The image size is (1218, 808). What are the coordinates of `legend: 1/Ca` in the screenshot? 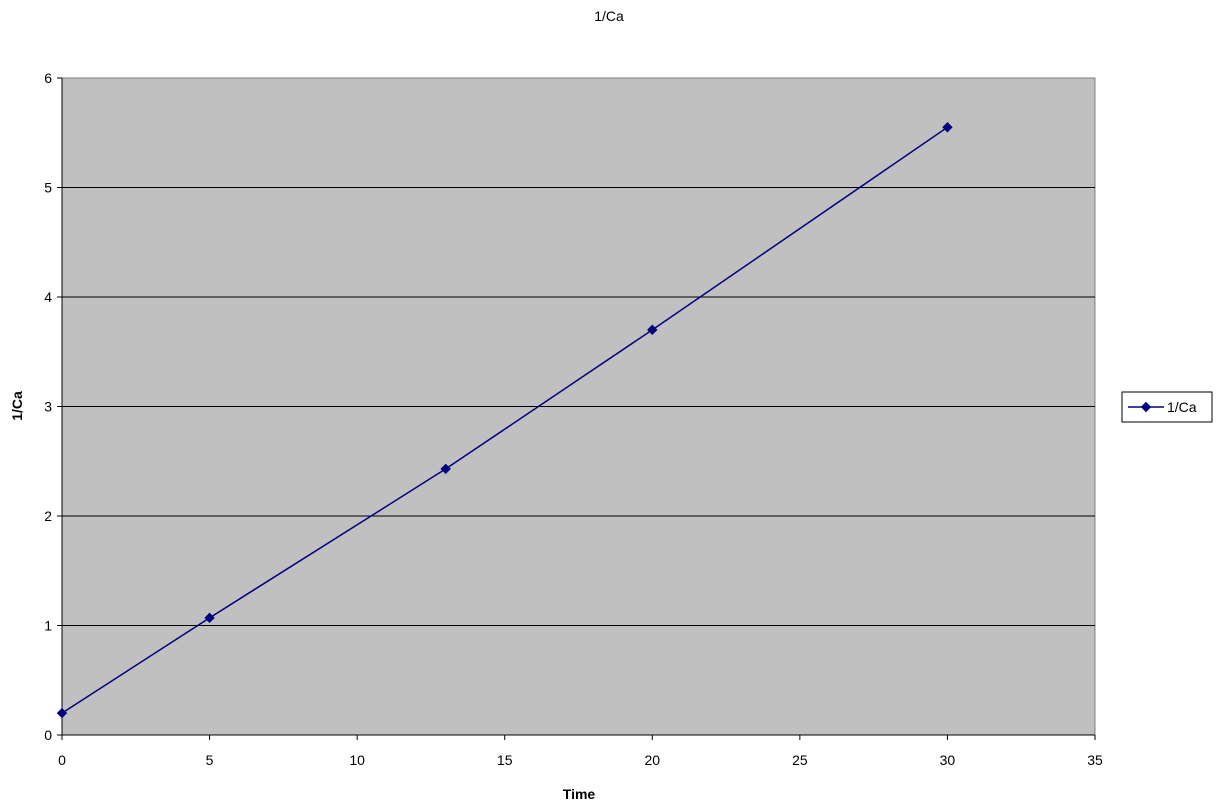 It's located at (1167, 407).